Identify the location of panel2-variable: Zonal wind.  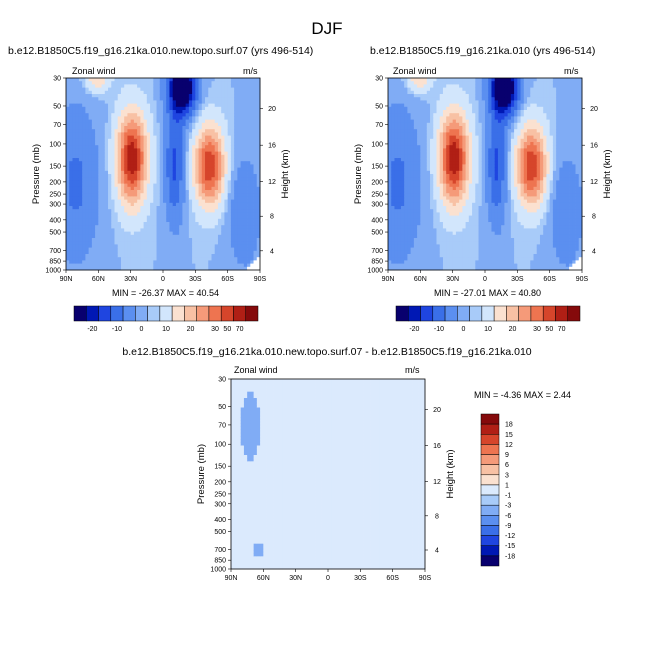
(415, 71).